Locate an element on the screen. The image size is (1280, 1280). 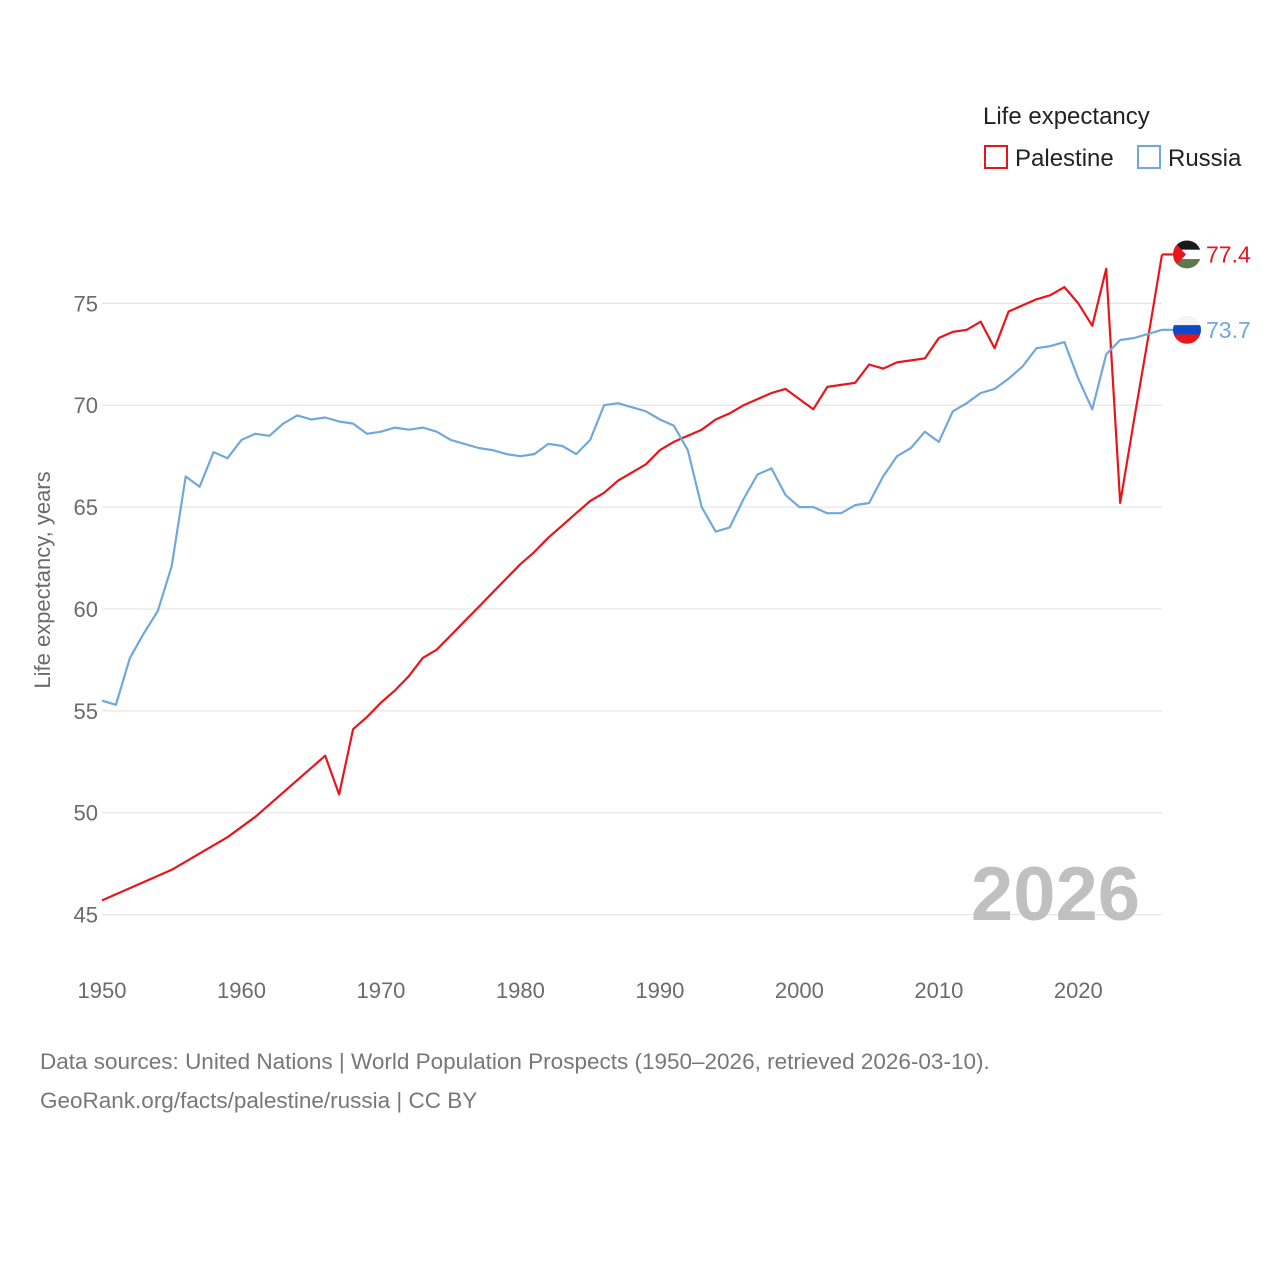
legend-swatch-palestine is located at coordinates (996, 157).